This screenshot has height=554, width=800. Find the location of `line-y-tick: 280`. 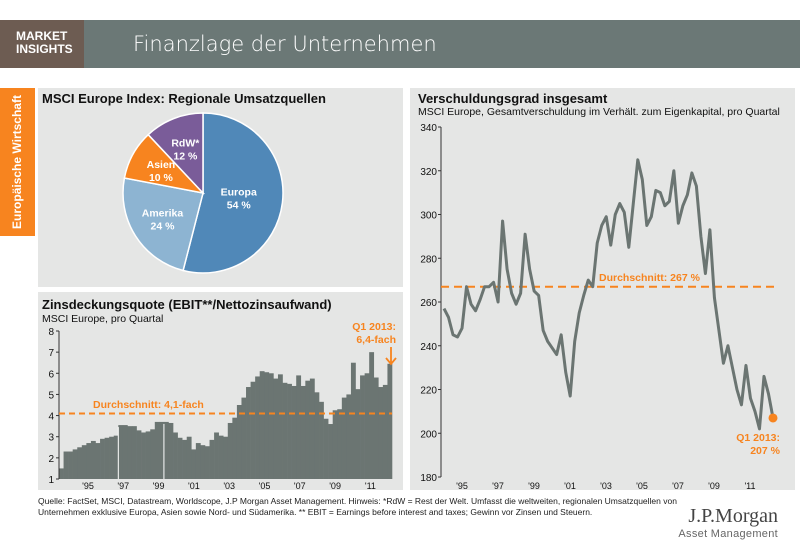

line-y-tick: 280 is located at coordinates (428, 259).